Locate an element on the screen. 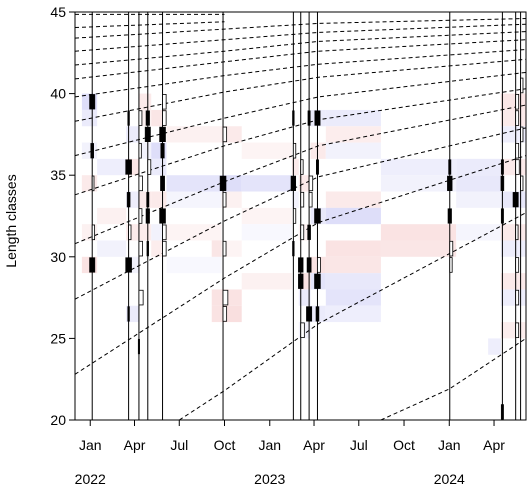  x-year-label: 2024 is located at coordinates (449, 479).